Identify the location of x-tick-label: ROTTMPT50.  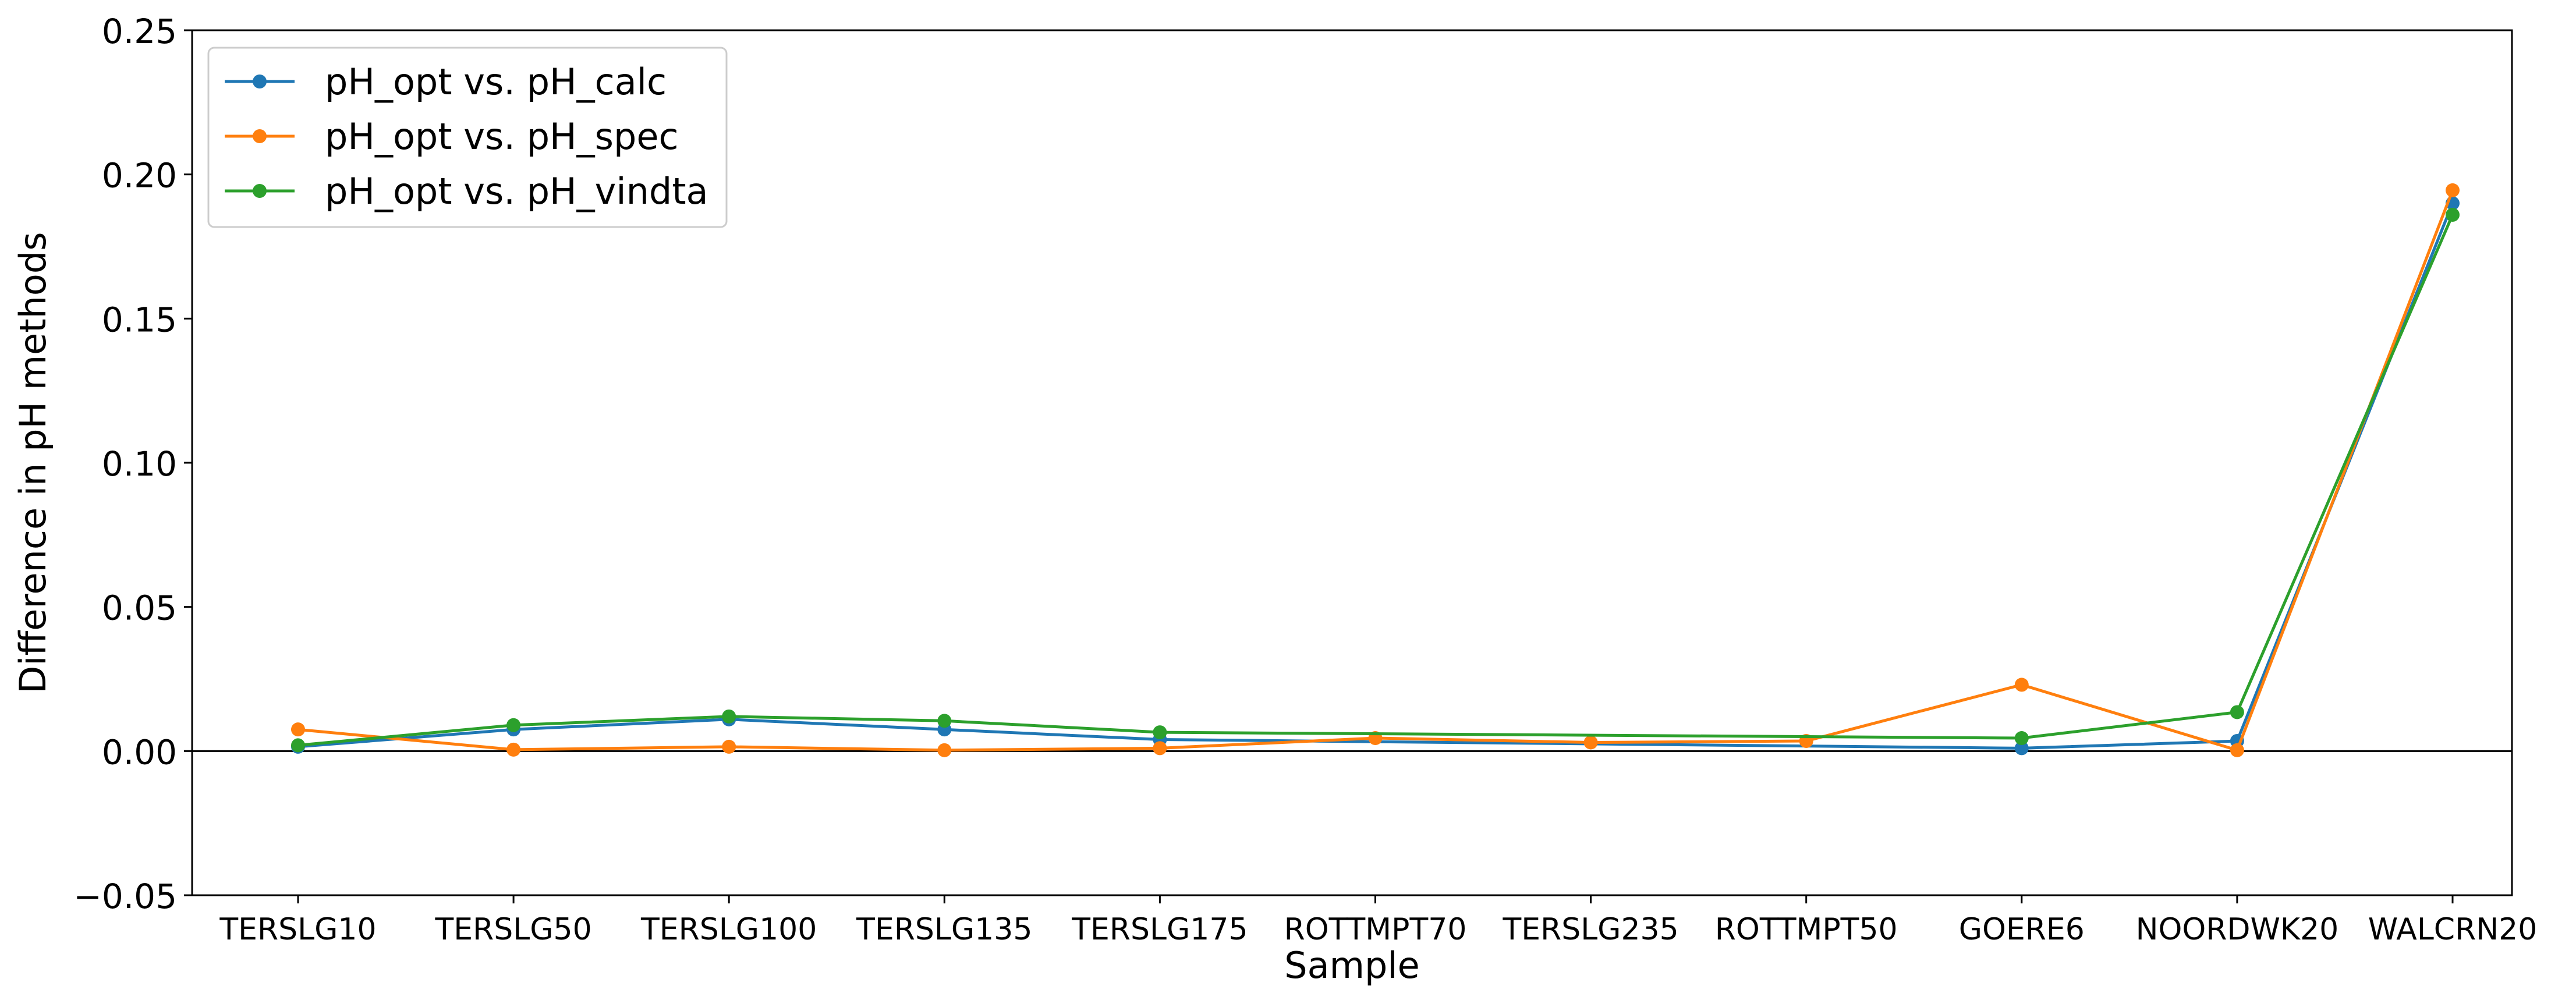
(1806, 930).